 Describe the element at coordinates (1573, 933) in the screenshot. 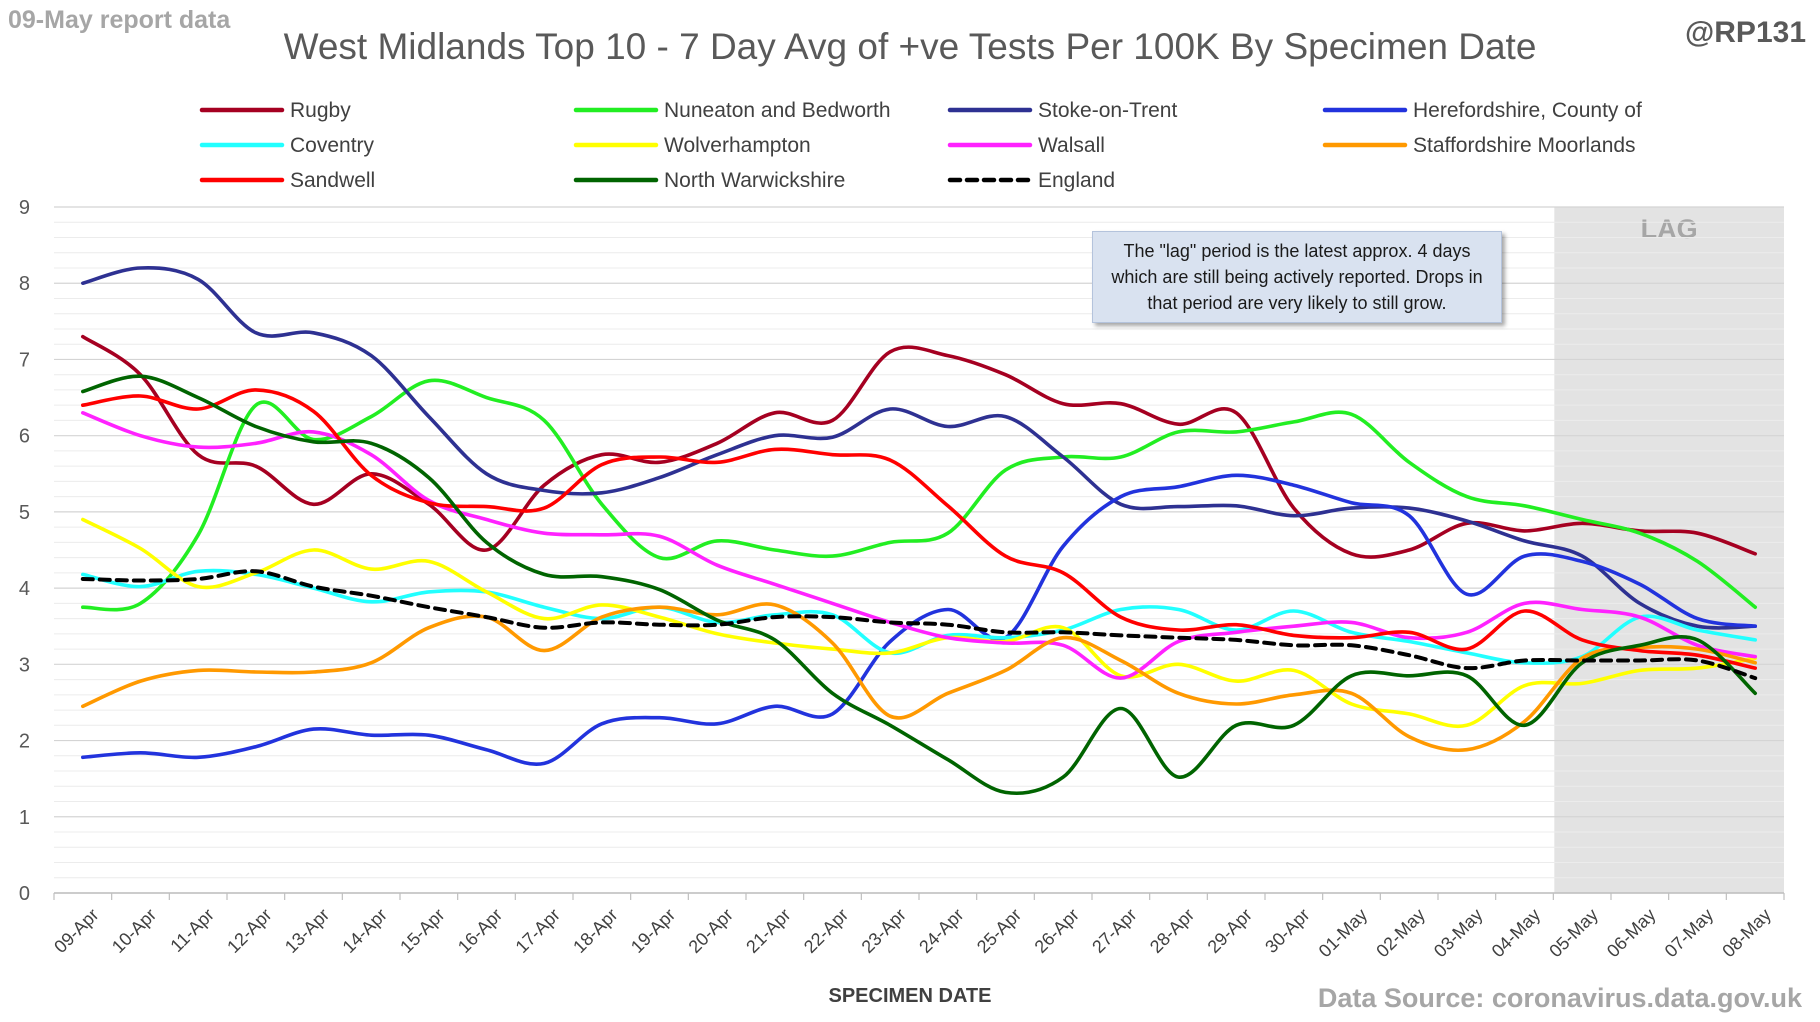

I see `x-tick-label: 05-May` at that location.